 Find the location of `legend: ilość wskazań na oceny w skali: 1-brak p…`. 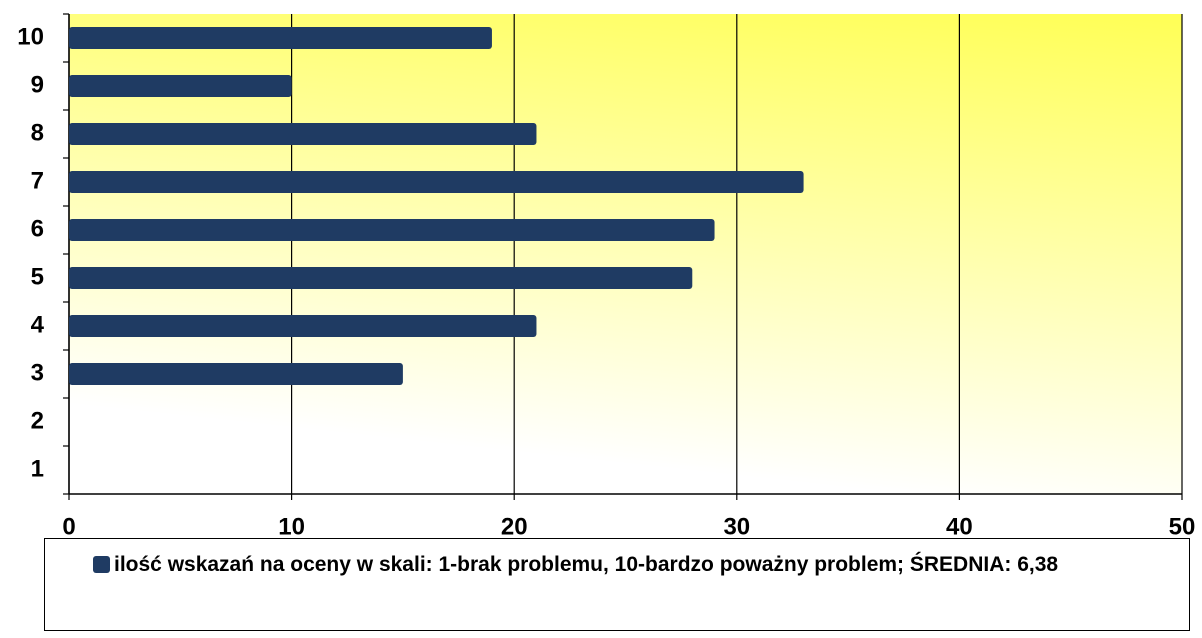

legend: ilość wskazań na oceny w skali: 1-brak p… is located at coordinates (617, 584).